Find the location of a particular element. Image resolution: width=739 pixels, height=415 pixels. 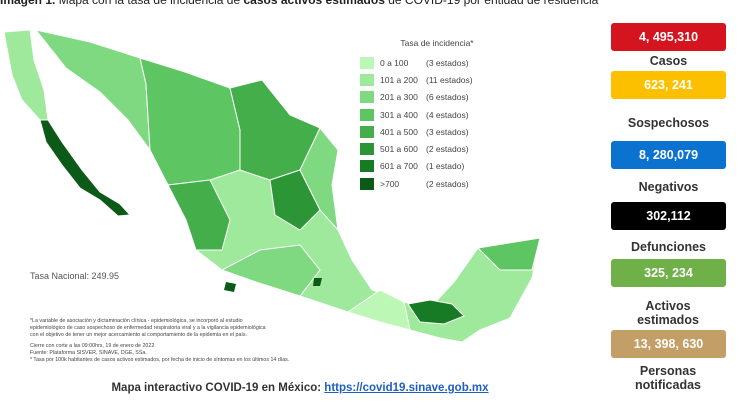

title-part: Imagen 1. is located at coordinates (28, 3).